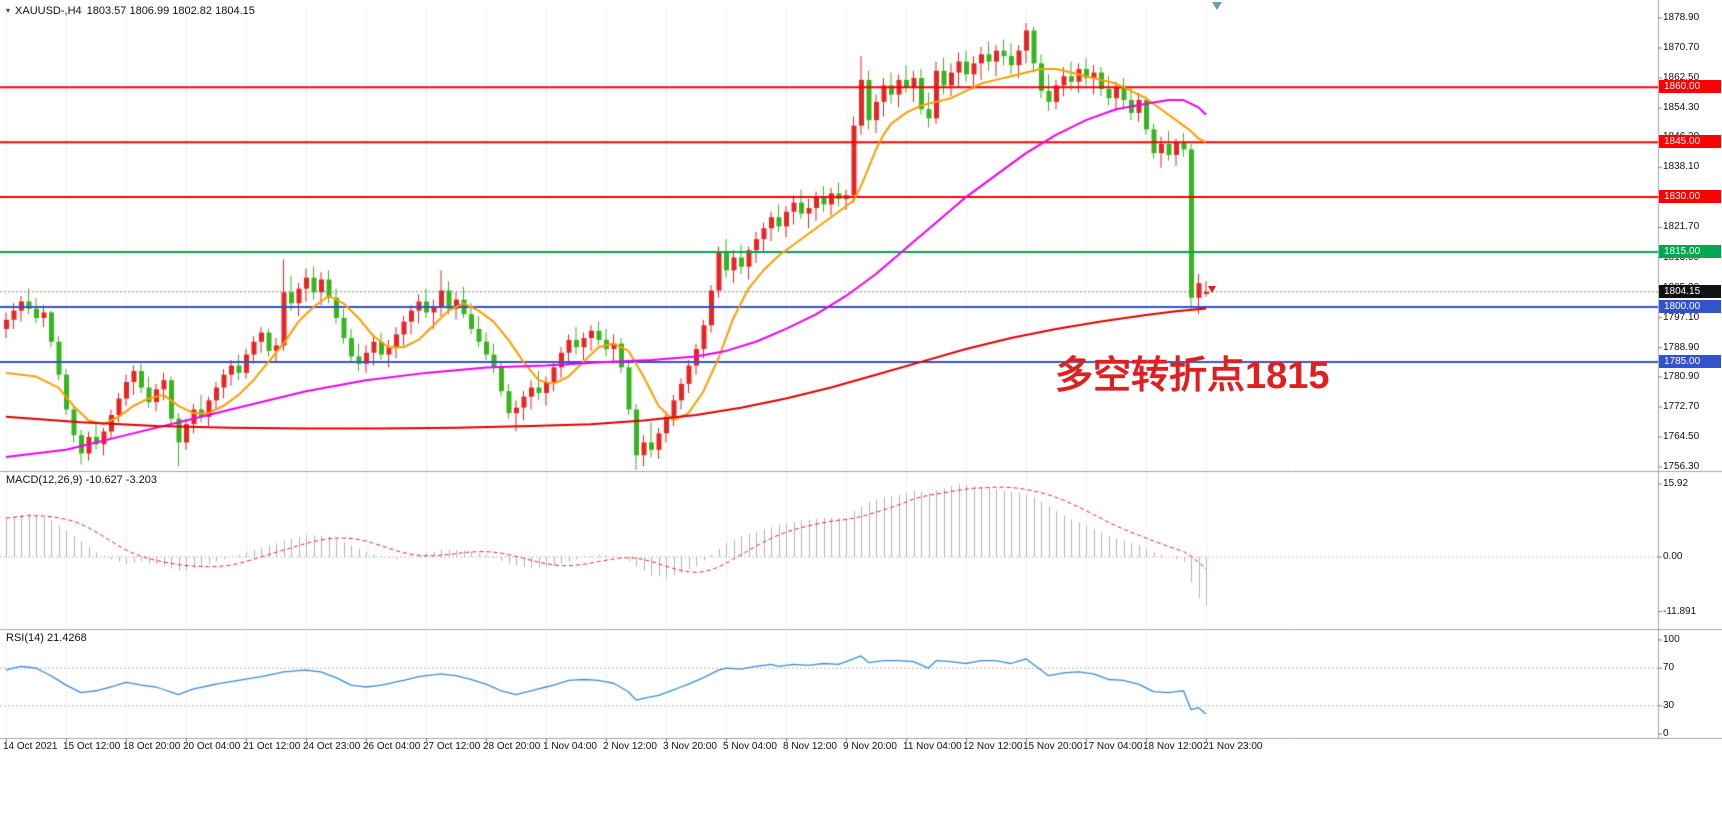 The height and width of the screenshot is (832, 1722). What do you see at coordinates (66, 638) in the screenshot?
I see `rsi-value: 21.4268` at bounding box center [66, 638].